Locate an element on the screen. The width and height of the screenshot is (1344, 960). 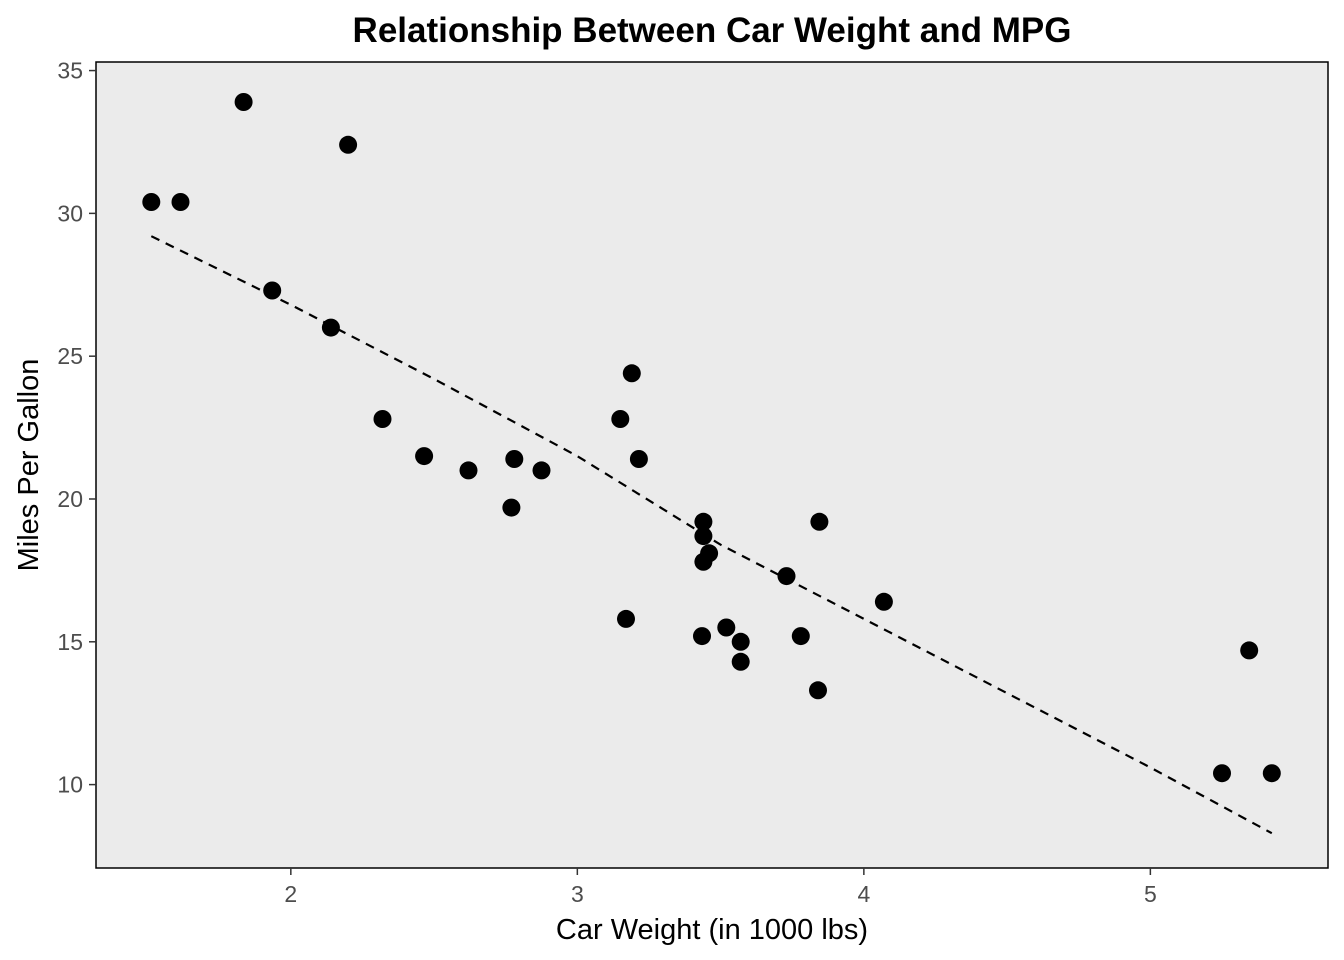
y-tick-label: 10 is located at coordinates (70, 785).